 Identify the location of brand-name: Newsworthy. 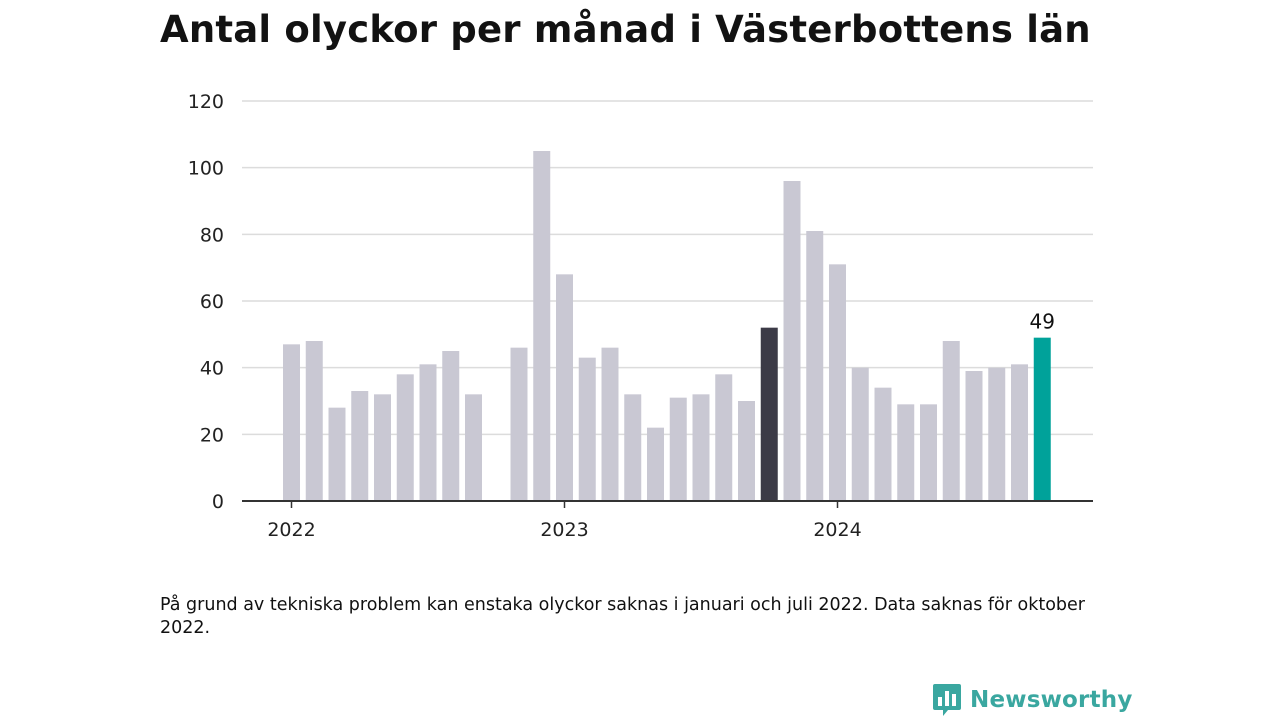
(1051, 700).